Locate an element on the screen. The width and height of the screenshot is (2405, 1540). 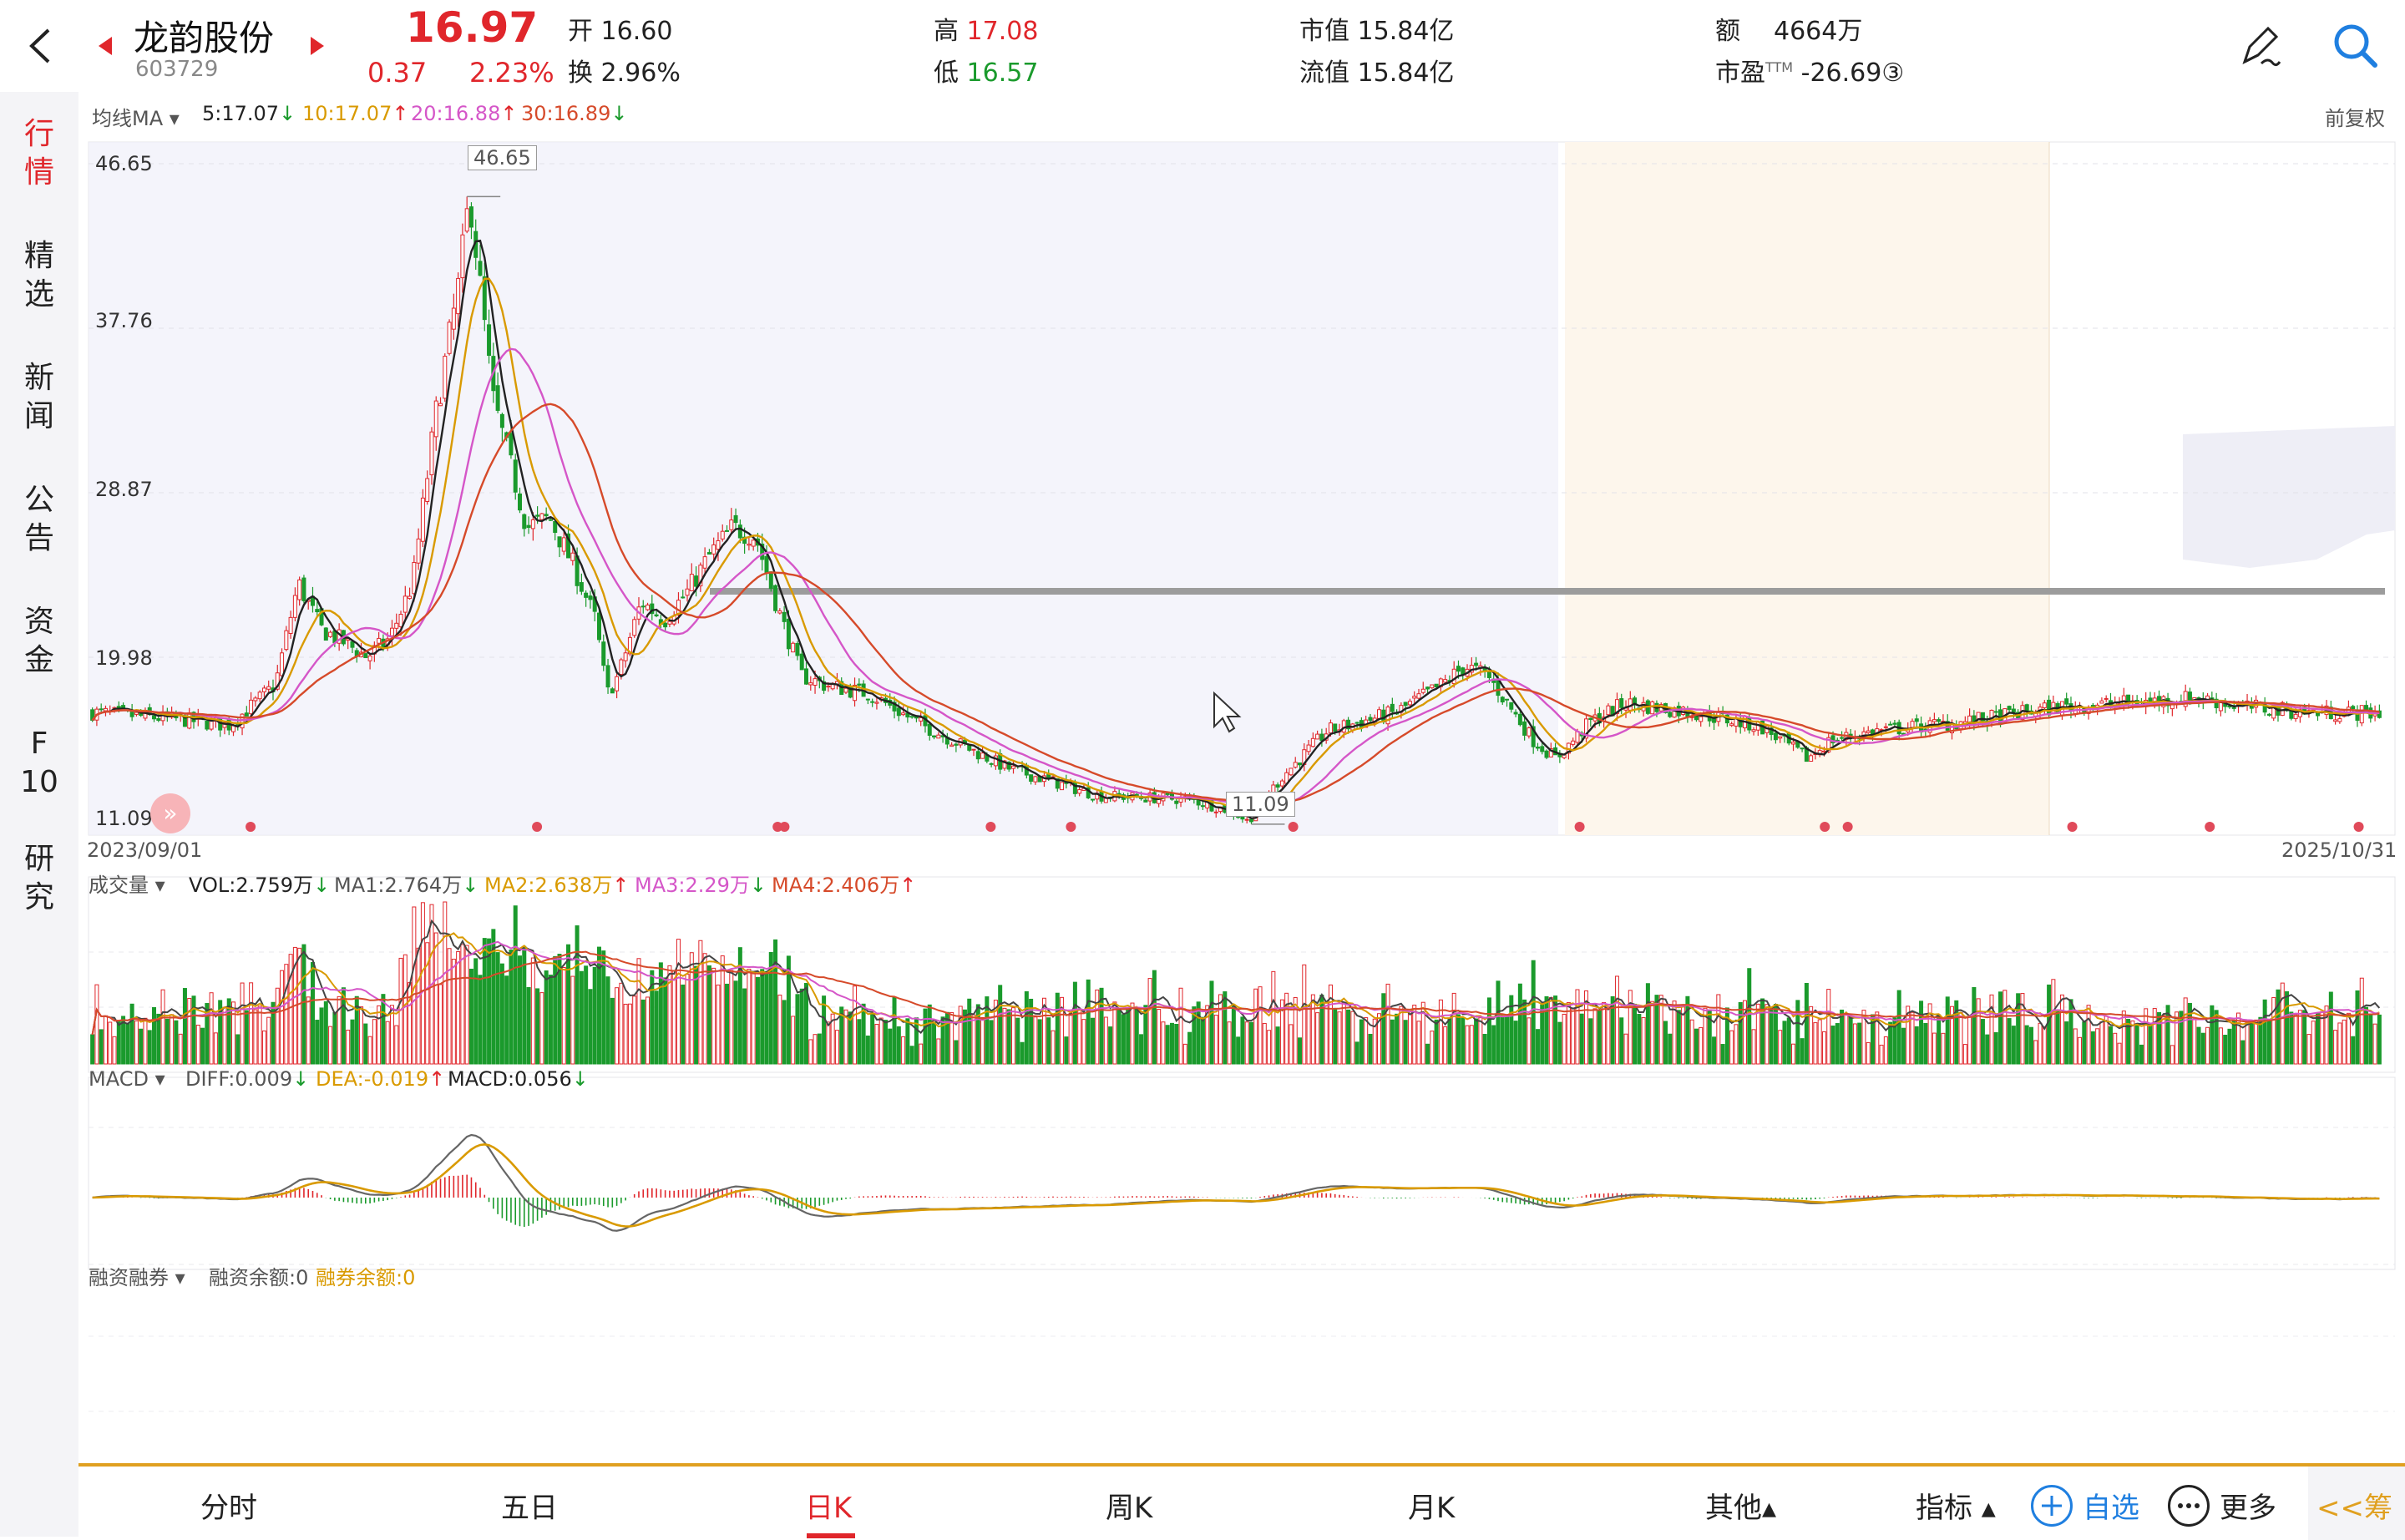
tab-other: 其他▴ is located at coordinates (1741, 1509).